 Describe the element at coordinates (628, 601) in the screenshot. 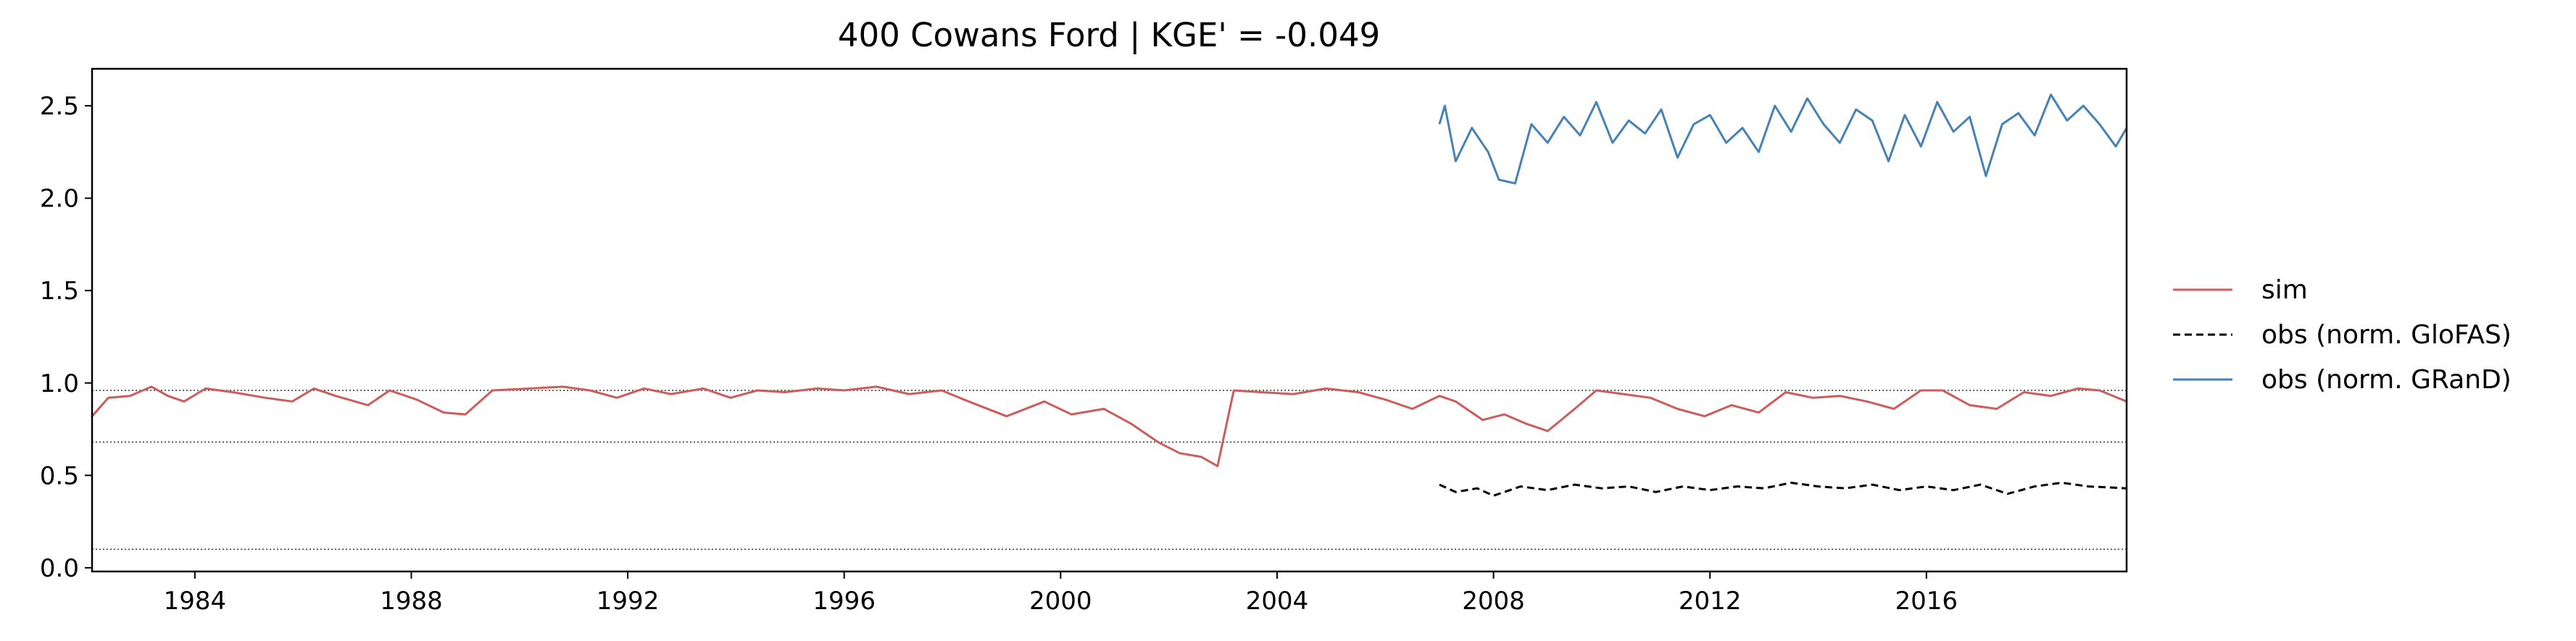

I see `x-tick-label-2: 1992` at that location.